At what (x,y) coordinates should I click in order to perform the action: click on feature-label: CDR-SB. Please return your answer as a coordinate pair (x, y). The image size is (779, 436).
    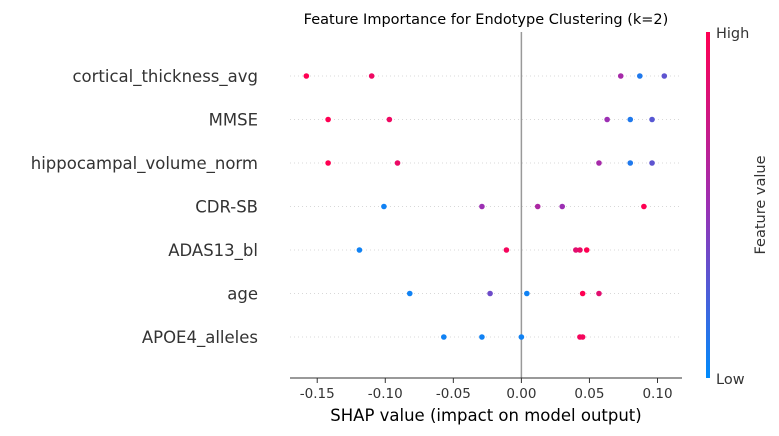
    Looking at the image, I should click on (226, 207).